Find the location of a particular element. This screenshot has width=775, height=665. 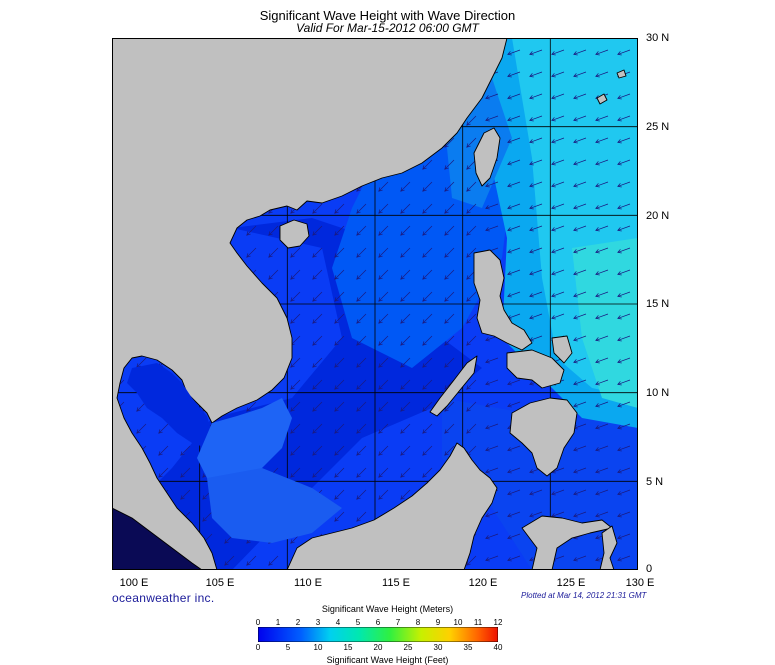

land-halmahera is located at coordinates (608, 547).